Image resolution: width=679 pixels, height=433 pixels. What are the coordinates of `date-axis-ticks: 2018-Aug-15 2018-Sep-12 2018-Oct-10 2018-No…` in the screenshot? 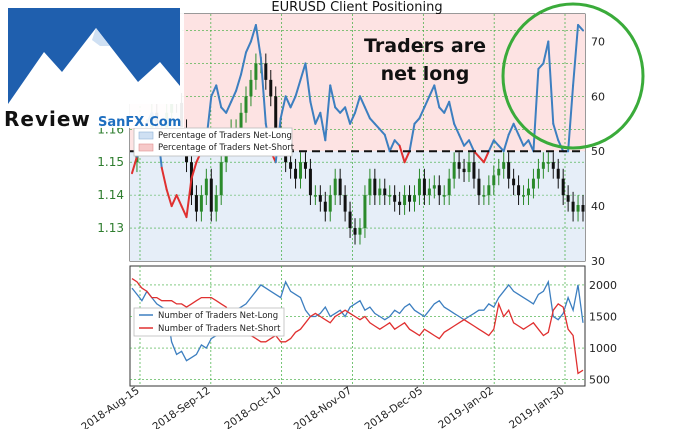 It's located at (323, 409).